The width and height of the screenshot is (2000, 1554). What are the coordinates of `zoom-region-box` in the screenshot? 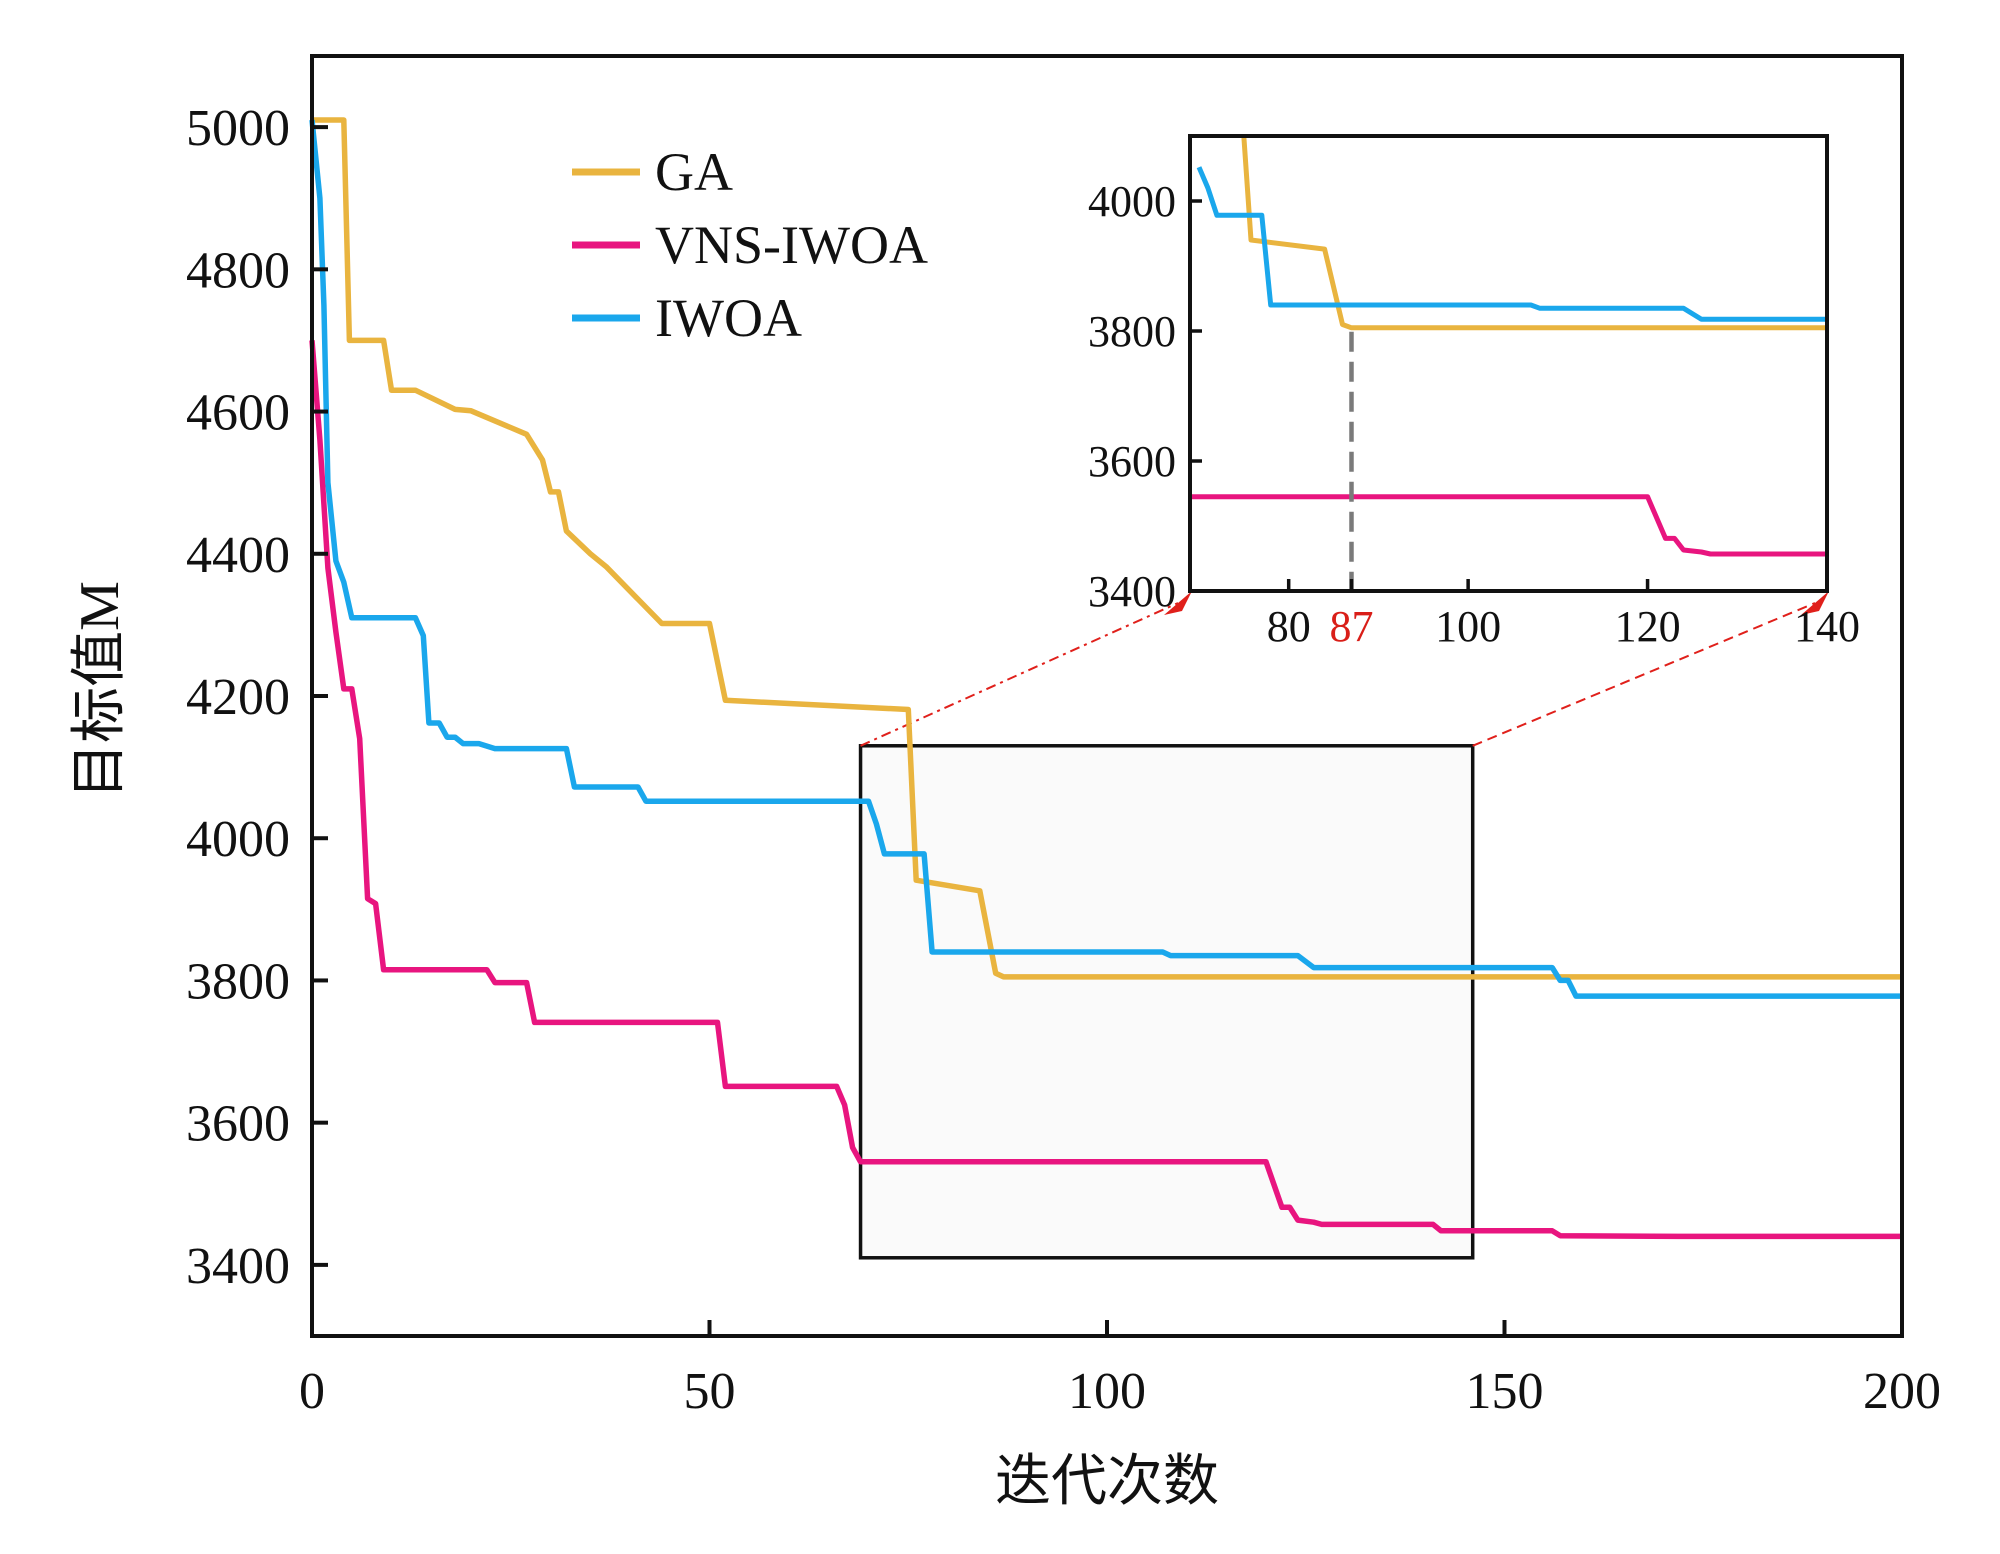 It's located at (1166, 1002).